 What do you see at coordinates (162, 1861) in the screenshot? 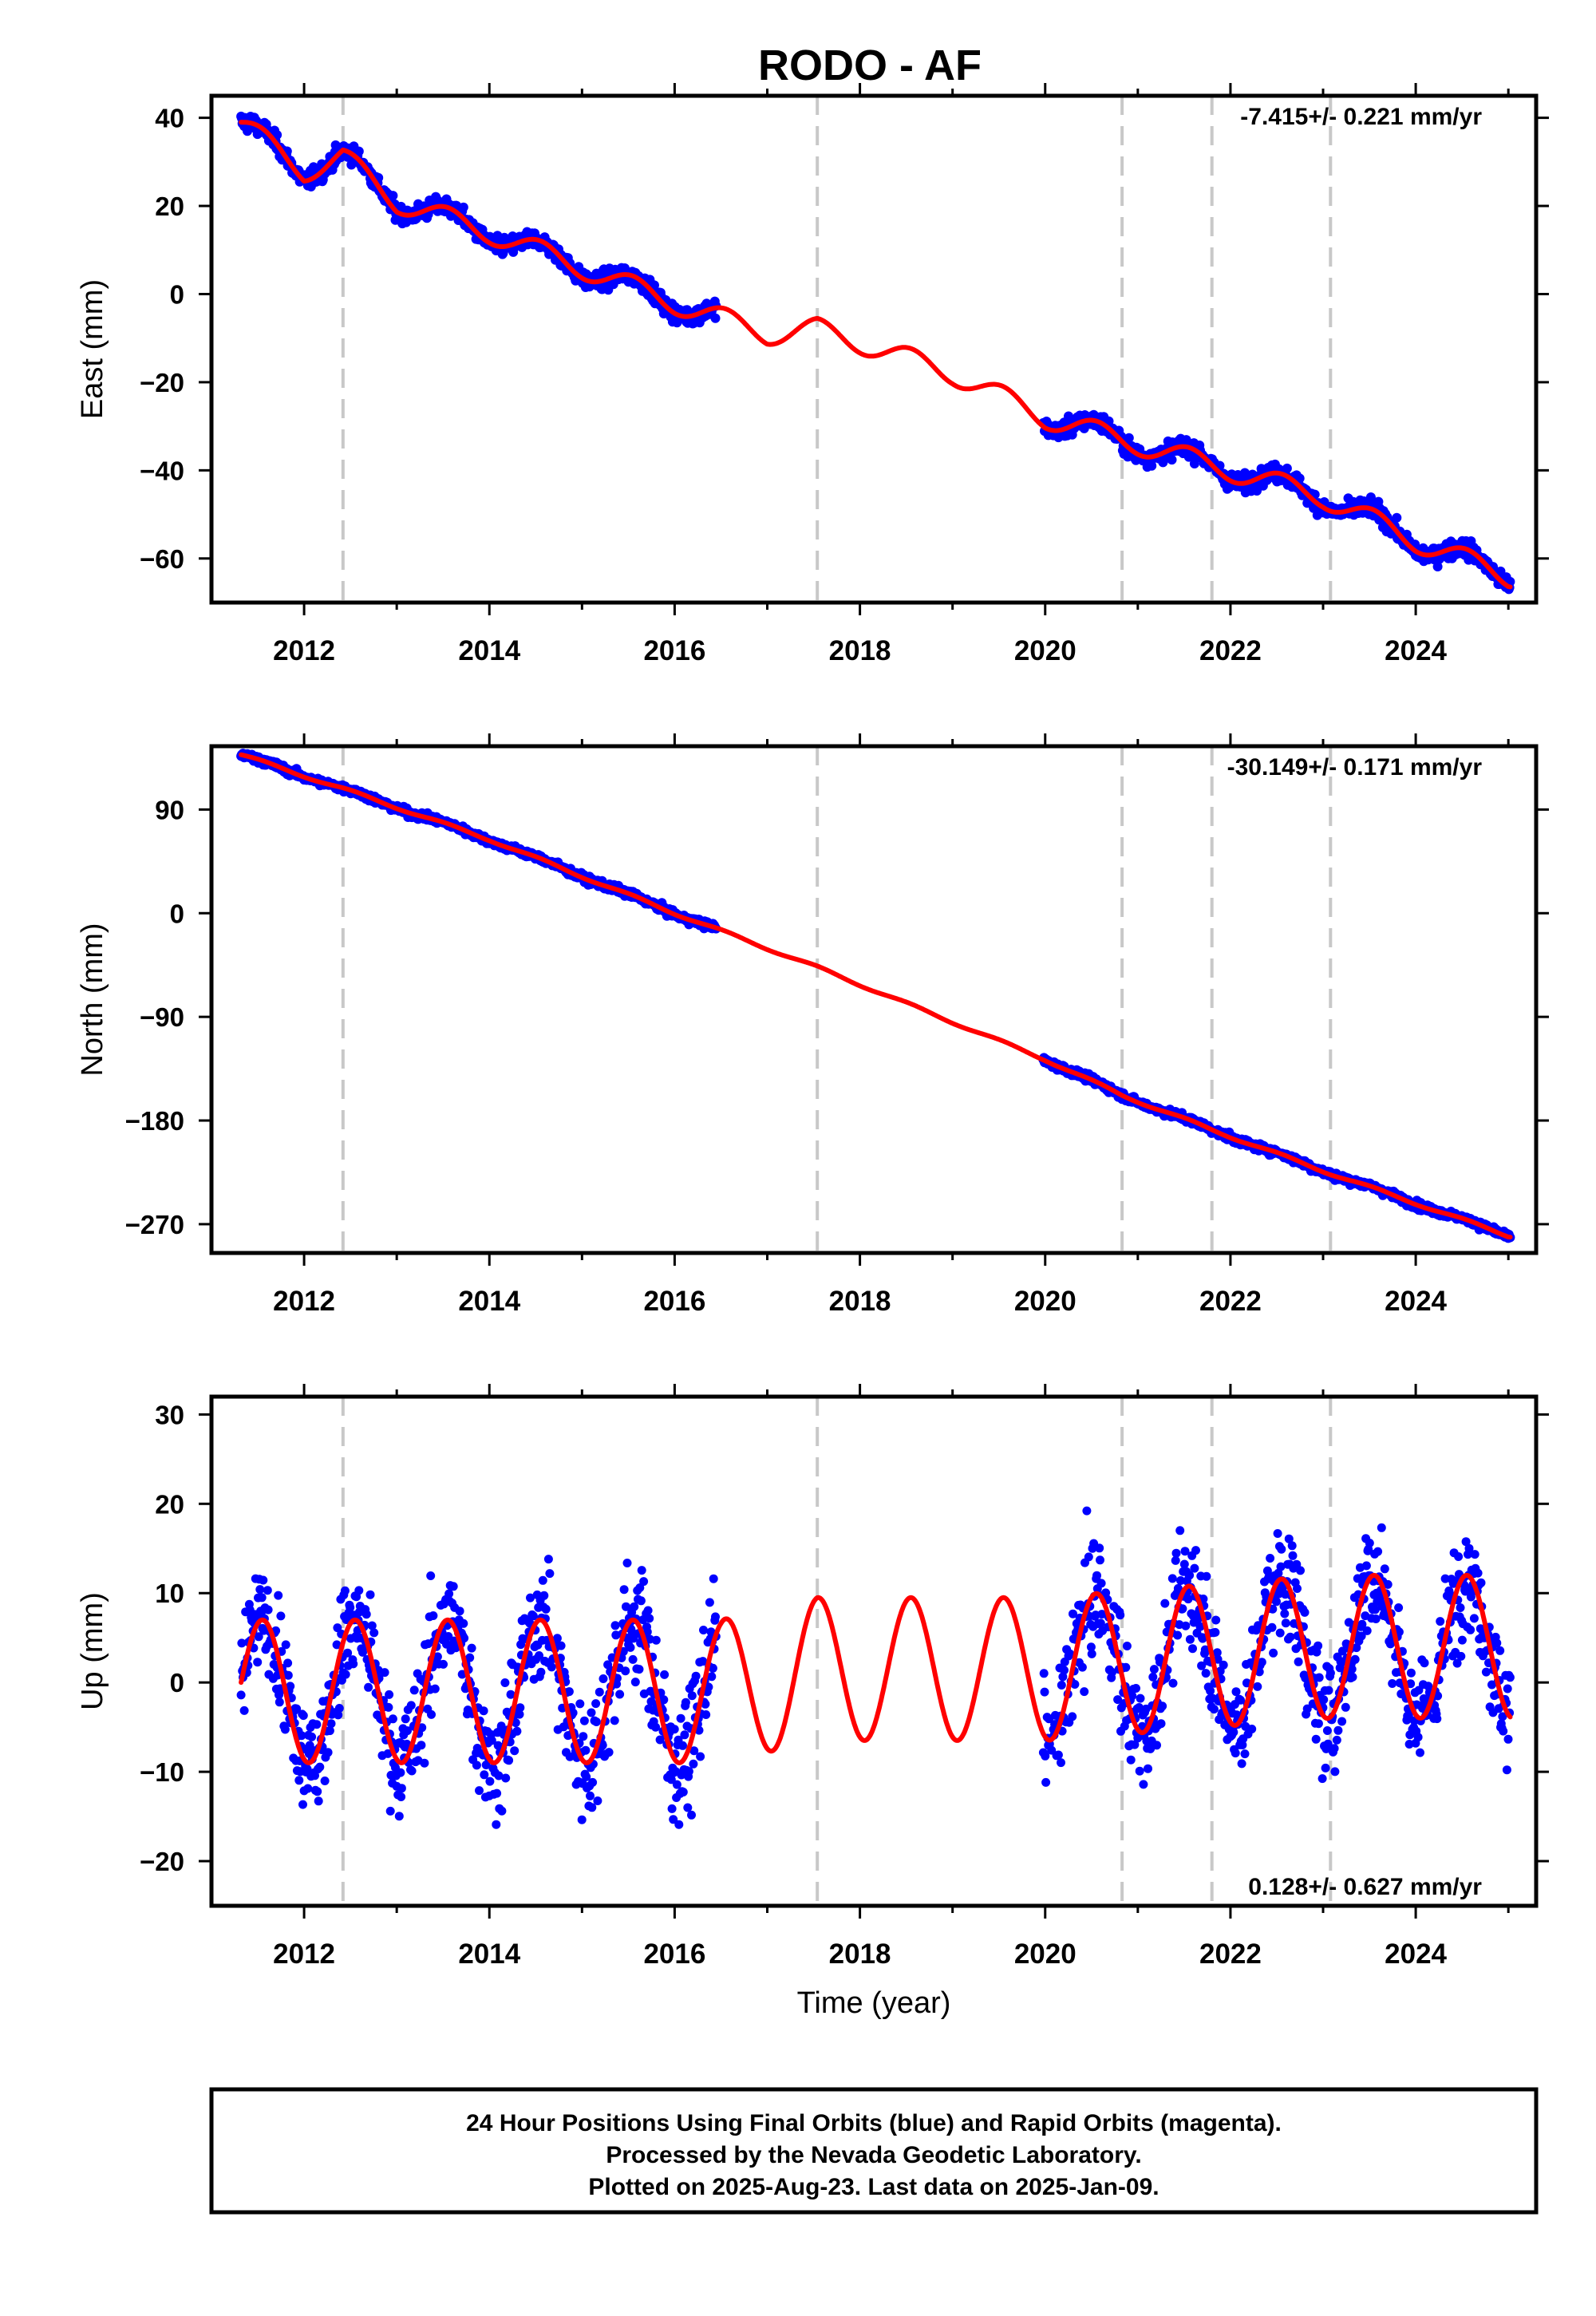
I see `up-ytick-label-5: −20` at bounding box center [162, 1861].